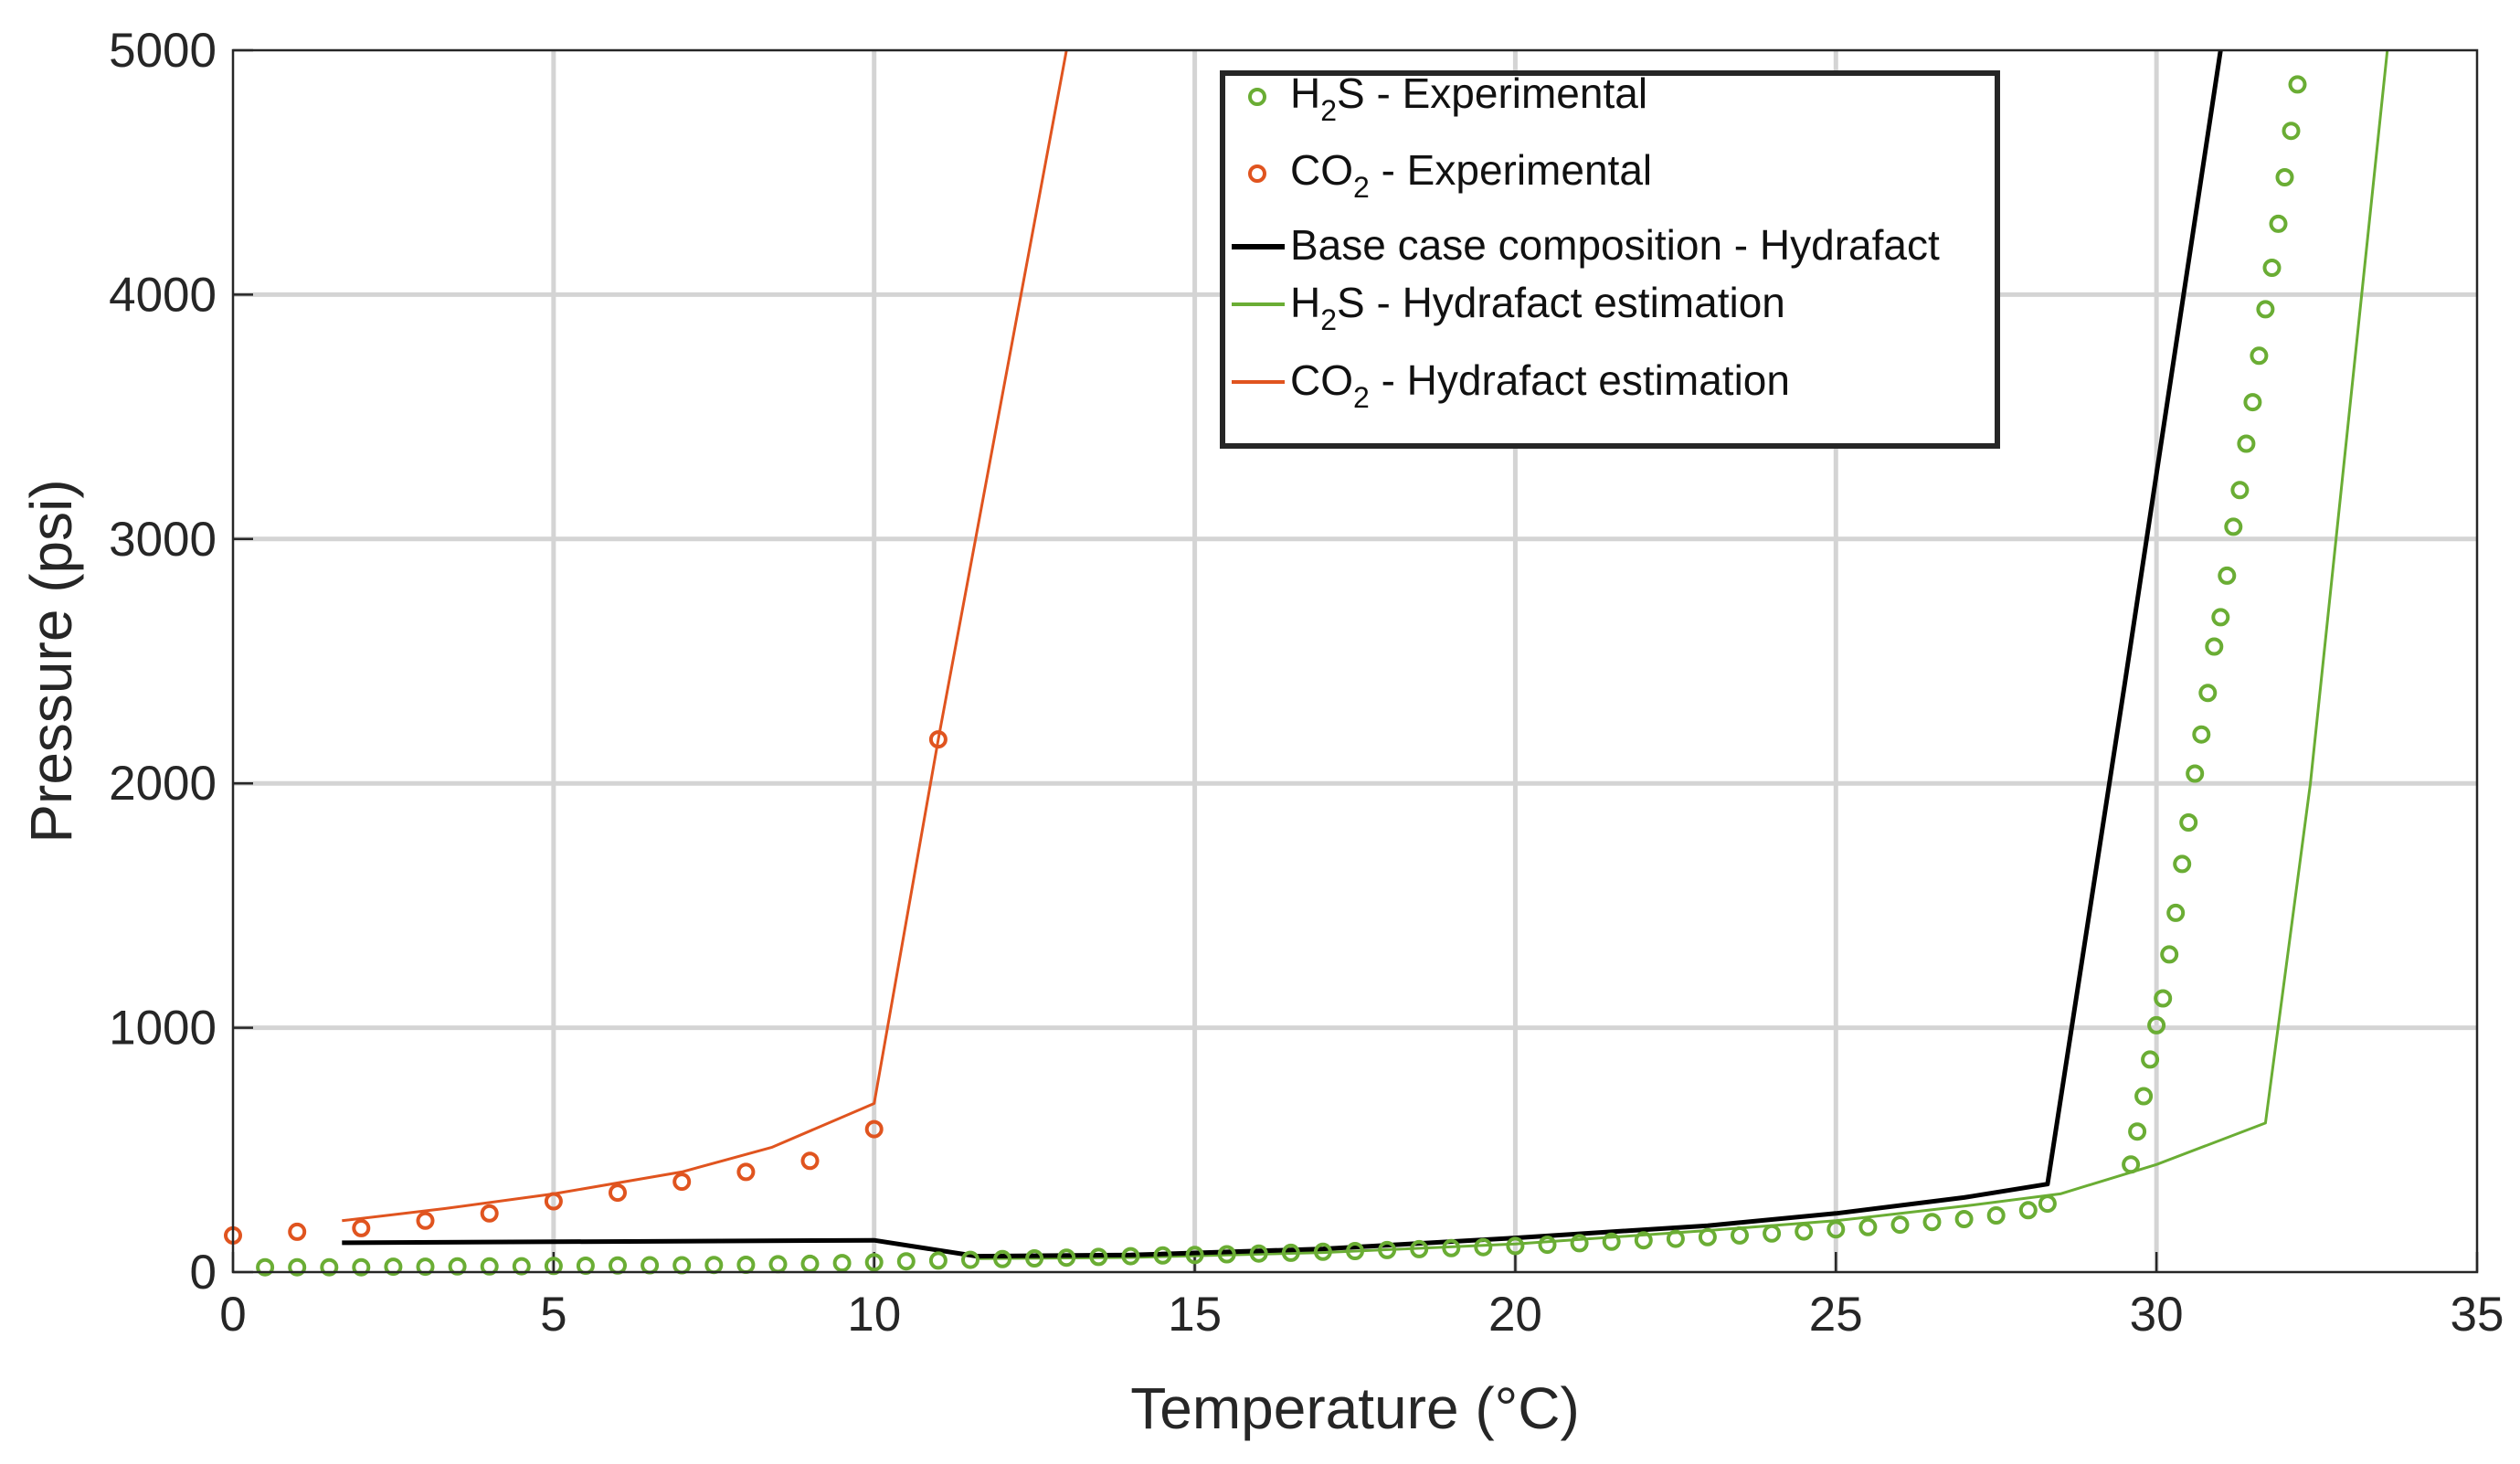 This screenshot has width=2520, height=1464. I want to click on x-tick-label: 10, so click(874, 1315).